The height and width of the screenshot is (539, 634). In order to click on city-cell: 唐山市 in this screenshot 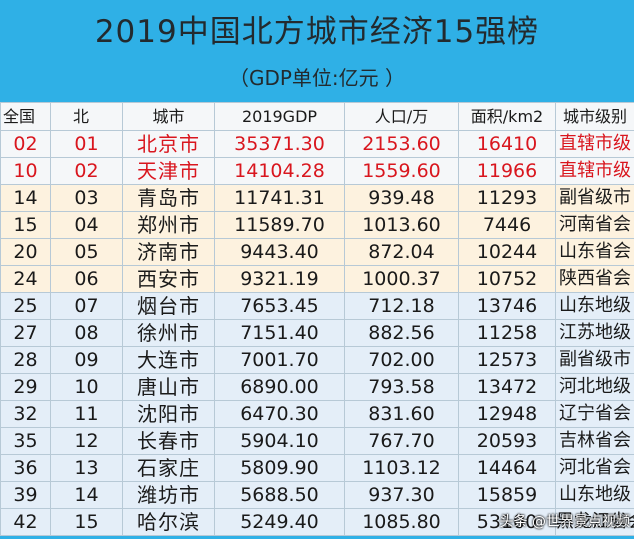, I will do `click(168, 387)`.